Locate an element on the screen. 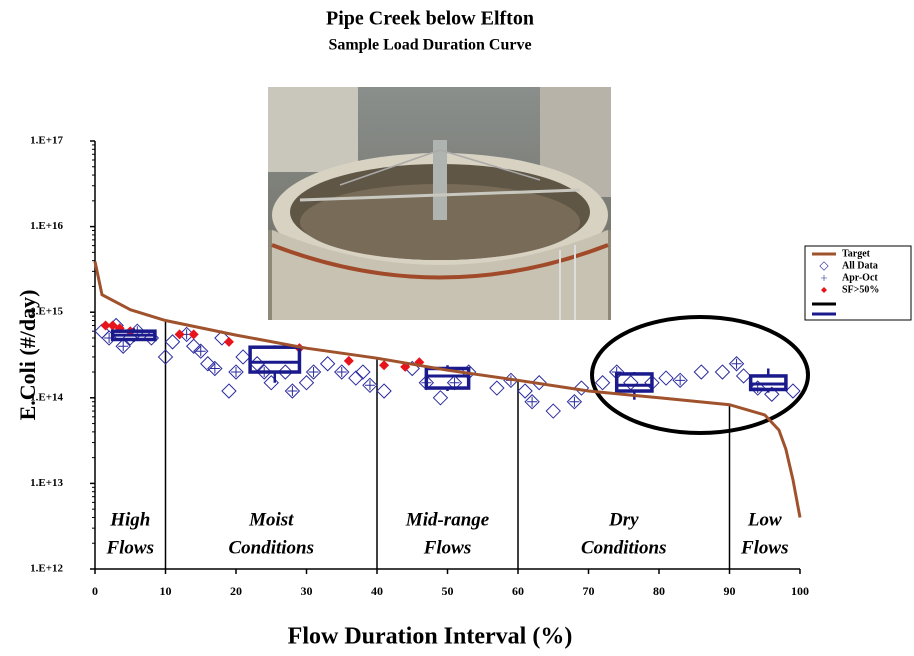 This screenshot has width=914, height=656. y-tick-label: 1.E+13 is located at coordinates (46, 483).